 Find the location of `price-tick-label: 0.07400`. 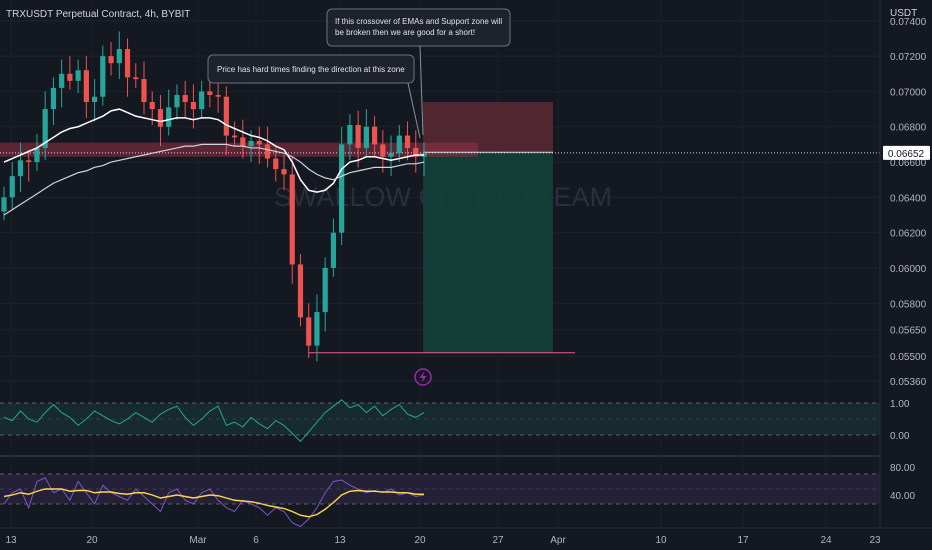

price-tick-label: 0.07400 is located at coordinates (908, 22).